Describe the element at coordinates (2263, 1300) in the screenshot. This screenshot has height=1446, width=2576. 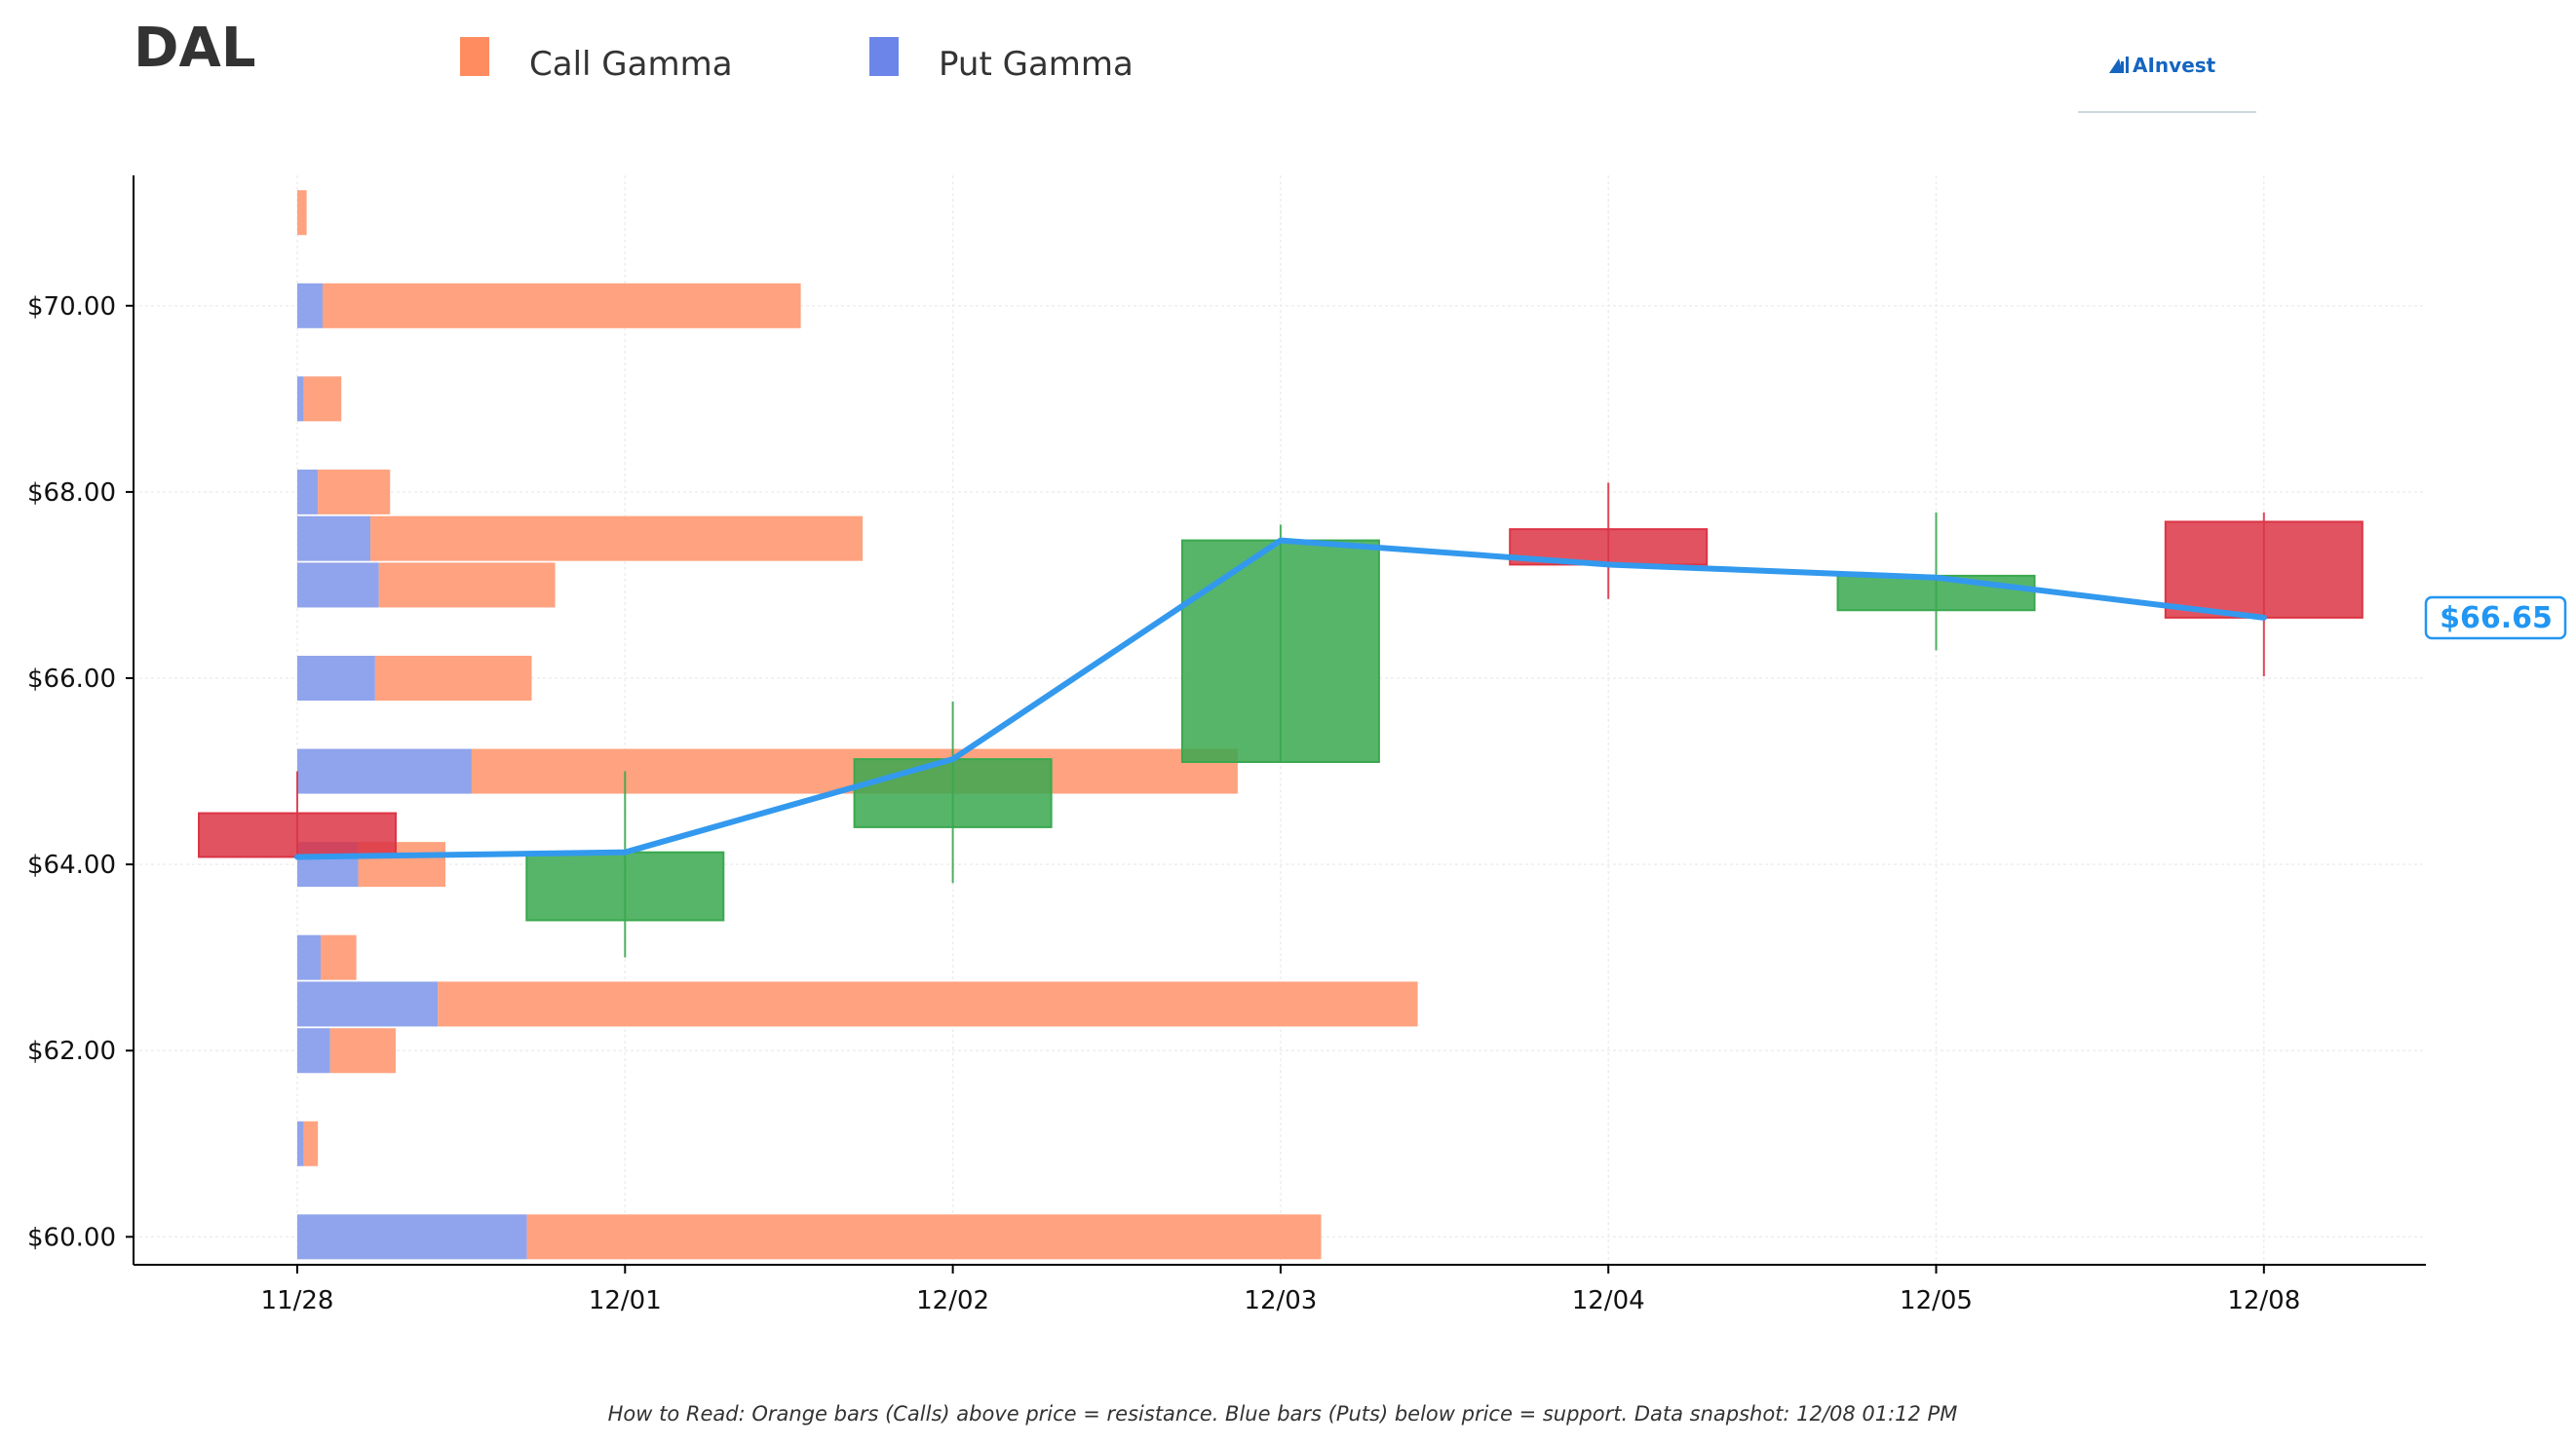
I see `x-tick-label-6: 12/08` at that location.